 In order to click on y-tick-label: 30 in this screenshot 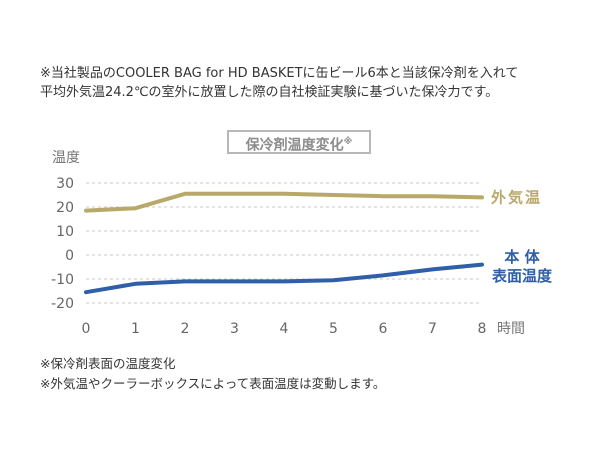, I will do `click(65, 184)`.